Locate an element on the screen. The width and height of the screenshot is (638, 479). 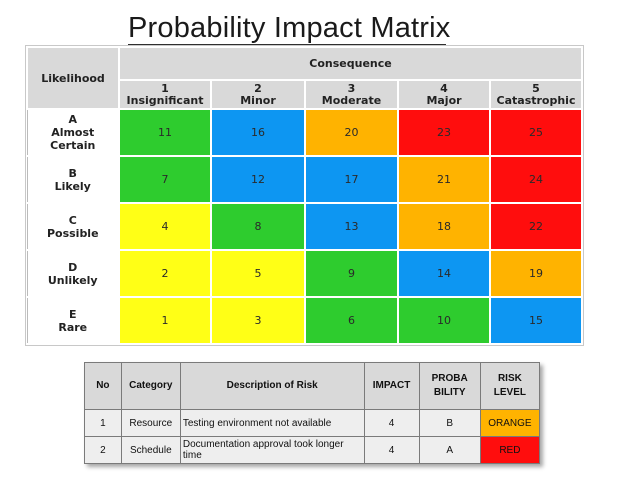
risk-score-cell: 16 is located at coordinates (258, 132).